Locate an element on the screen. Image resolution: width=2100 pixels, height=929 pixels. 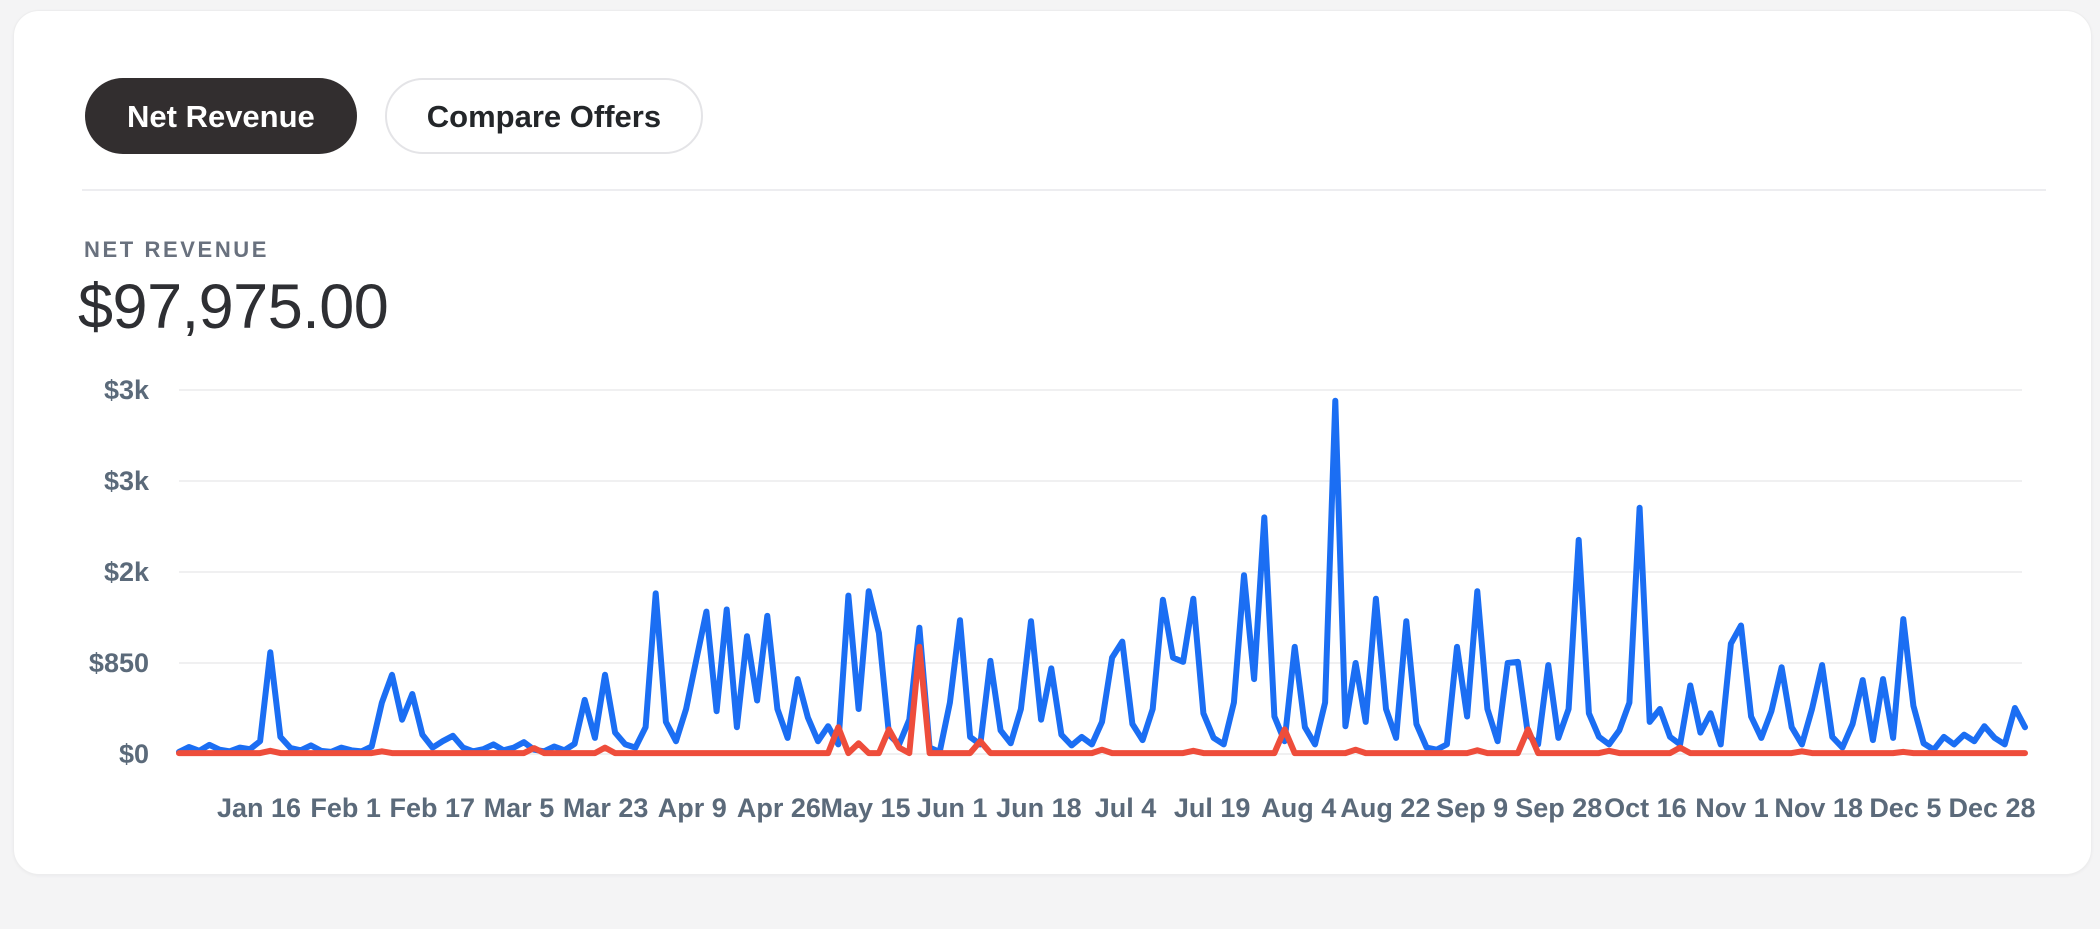
x-axis-tick-label: Jul 19 is located at coordinates (1212, 808).